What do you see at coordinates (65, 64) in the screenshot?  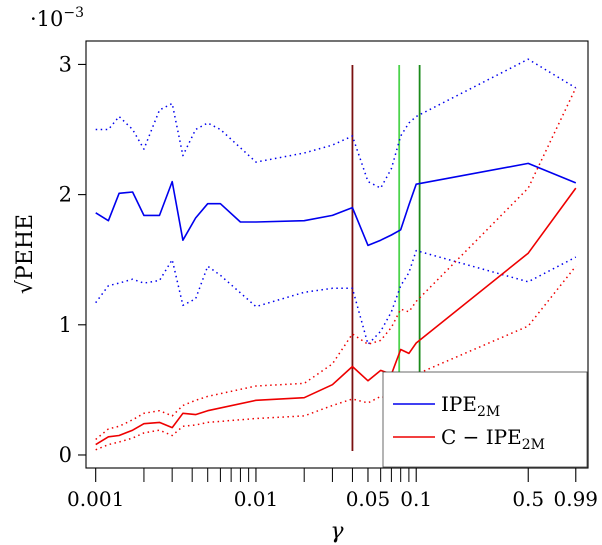 I see `y-tick-label-3: 3` at bounding box center [65, 64].